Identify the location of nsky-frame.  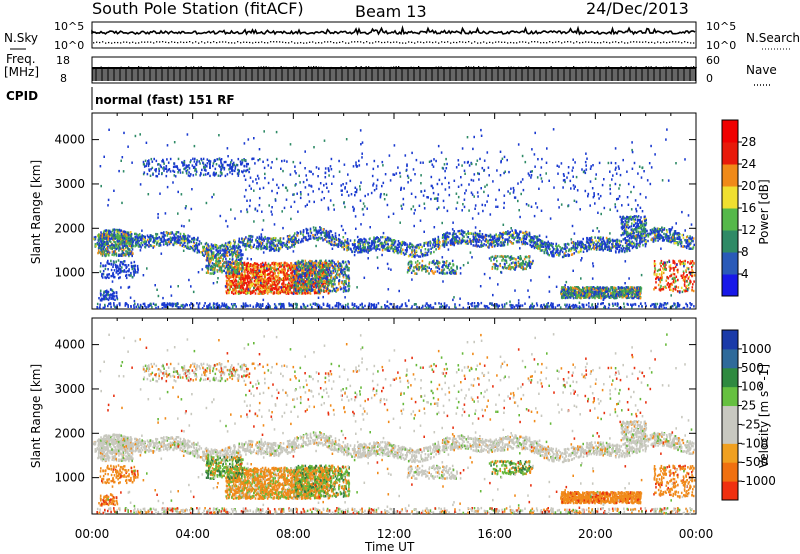
(394, 35).